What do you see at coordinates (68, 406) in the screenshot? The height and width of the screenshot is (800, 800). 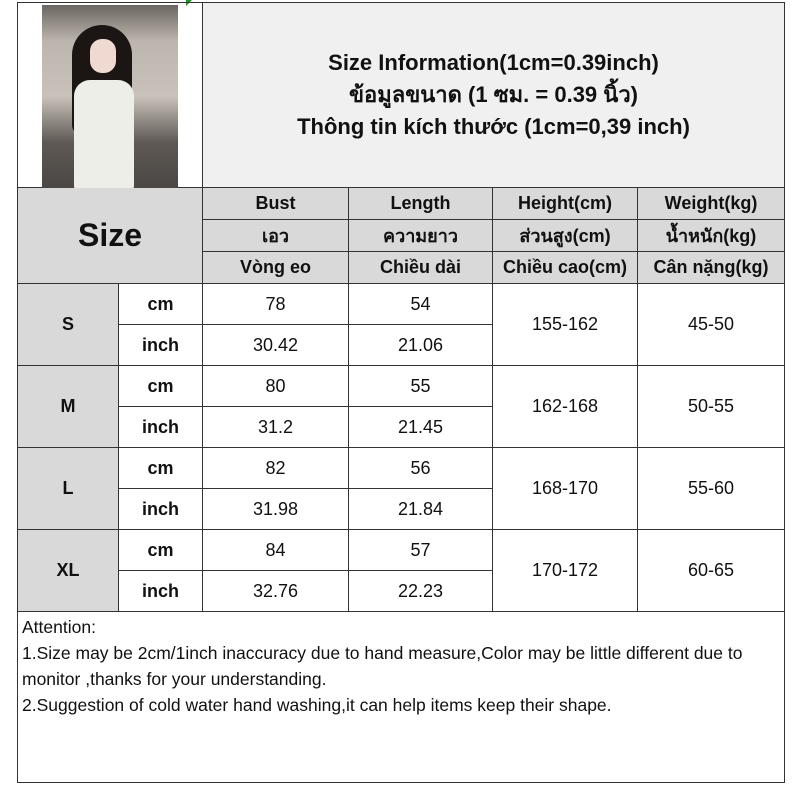 I see `size-cell: M` at bounding box center [68, 406].